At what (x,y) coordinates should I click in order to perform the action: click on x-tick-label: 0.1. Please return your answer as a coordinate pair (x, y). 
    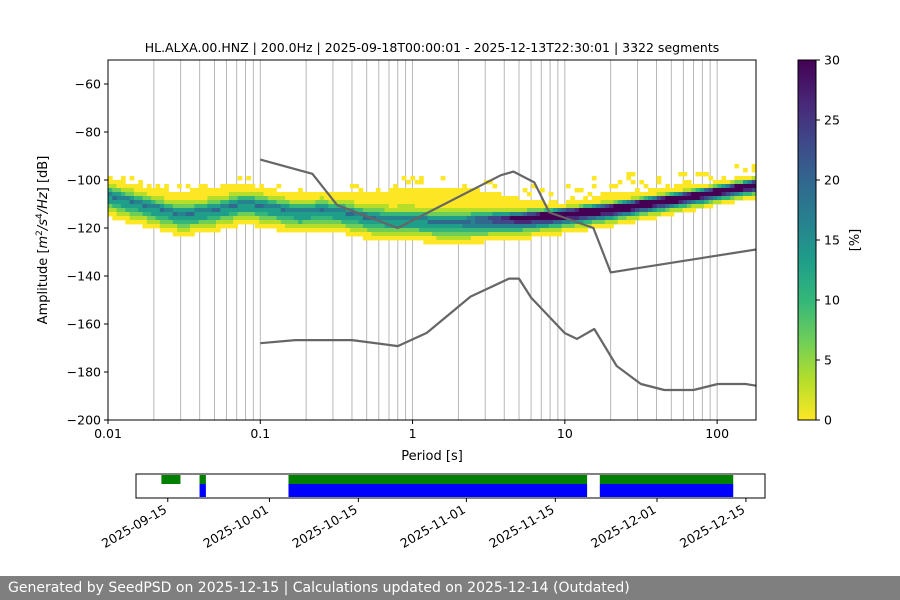
    Looking at the image, I should click on (260, 433).